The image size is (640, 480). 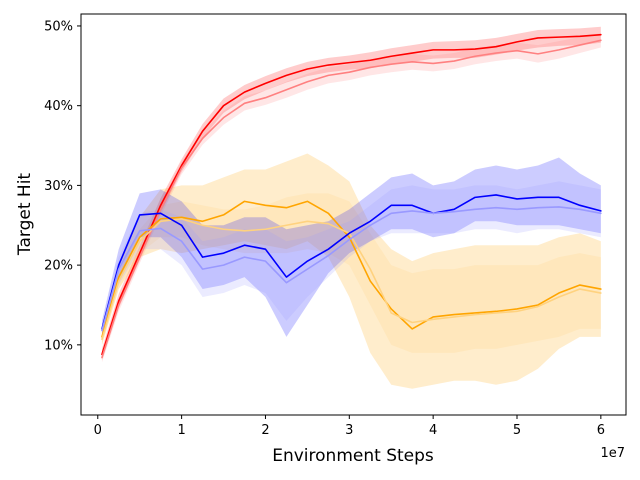 What do you see at coordinates (353, 456) in the screenshot?
I see `x-axis-label: Environment Steps` at bounding box center [353, 456].